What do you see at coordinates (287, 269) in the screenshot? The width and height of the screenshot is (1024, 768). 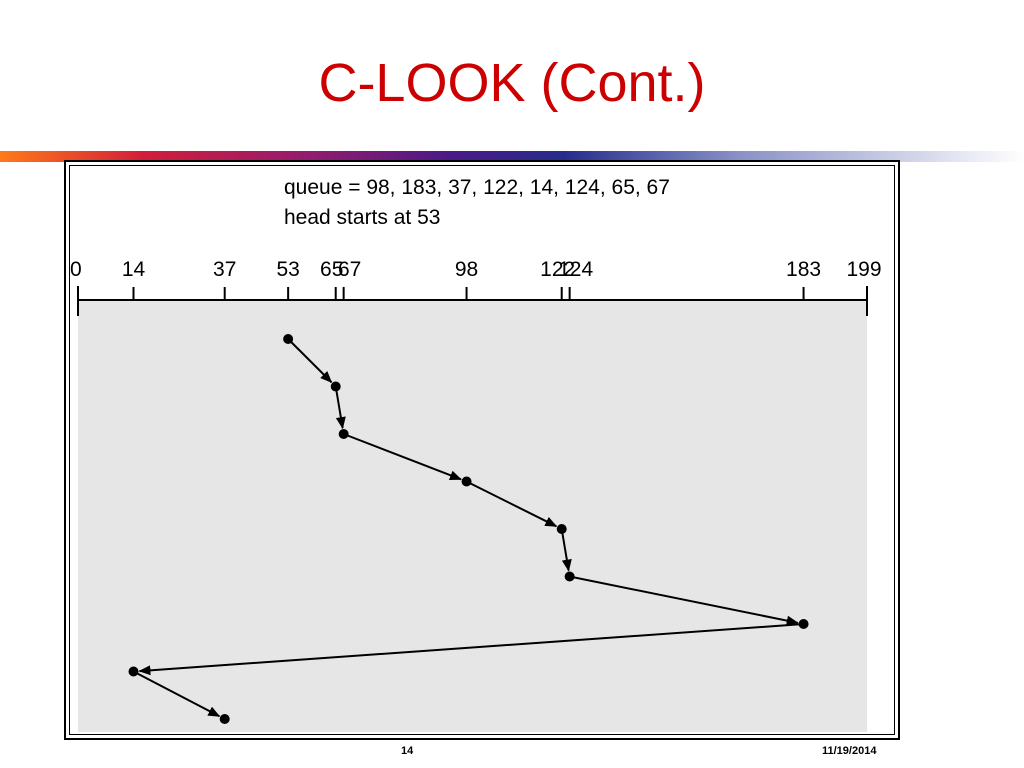 I see `axis-label-53: 53` at bounding box center [287, 269].